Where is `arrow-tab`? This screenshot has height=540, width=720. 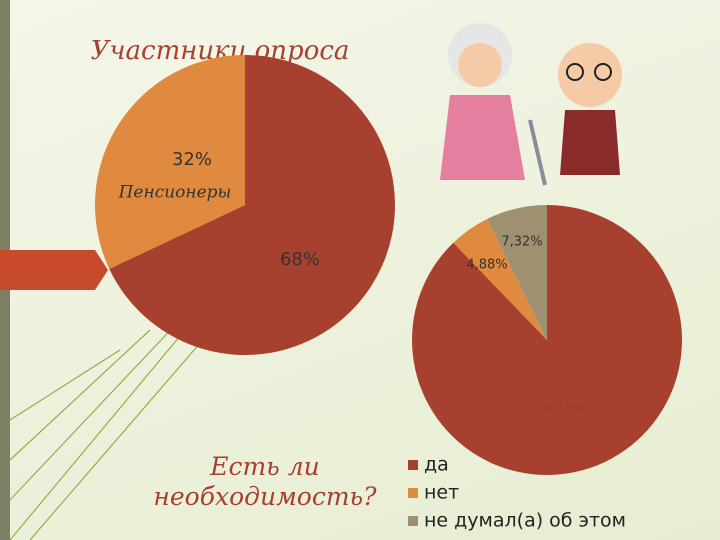 arrow-tab is located at coordinates (54, 270).